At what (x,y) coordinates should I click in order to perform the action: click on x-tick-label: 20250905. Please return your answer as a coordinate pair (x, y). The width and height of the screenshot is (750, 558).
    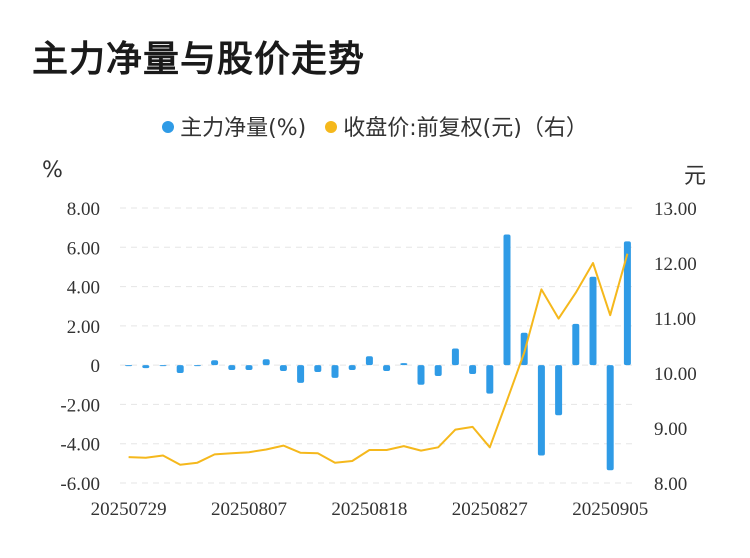
    Looking at the image, I should click on (610, 509).